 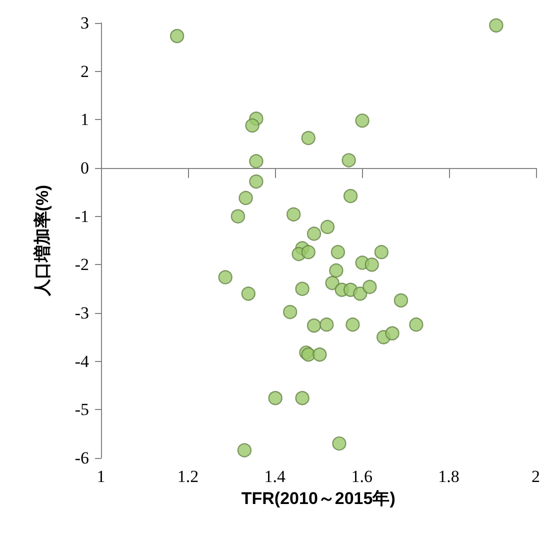 What do you see at coordinates (81, 458) in the screenshot?
I see `y-tick-label: -6` at bounding box center [81, 458].